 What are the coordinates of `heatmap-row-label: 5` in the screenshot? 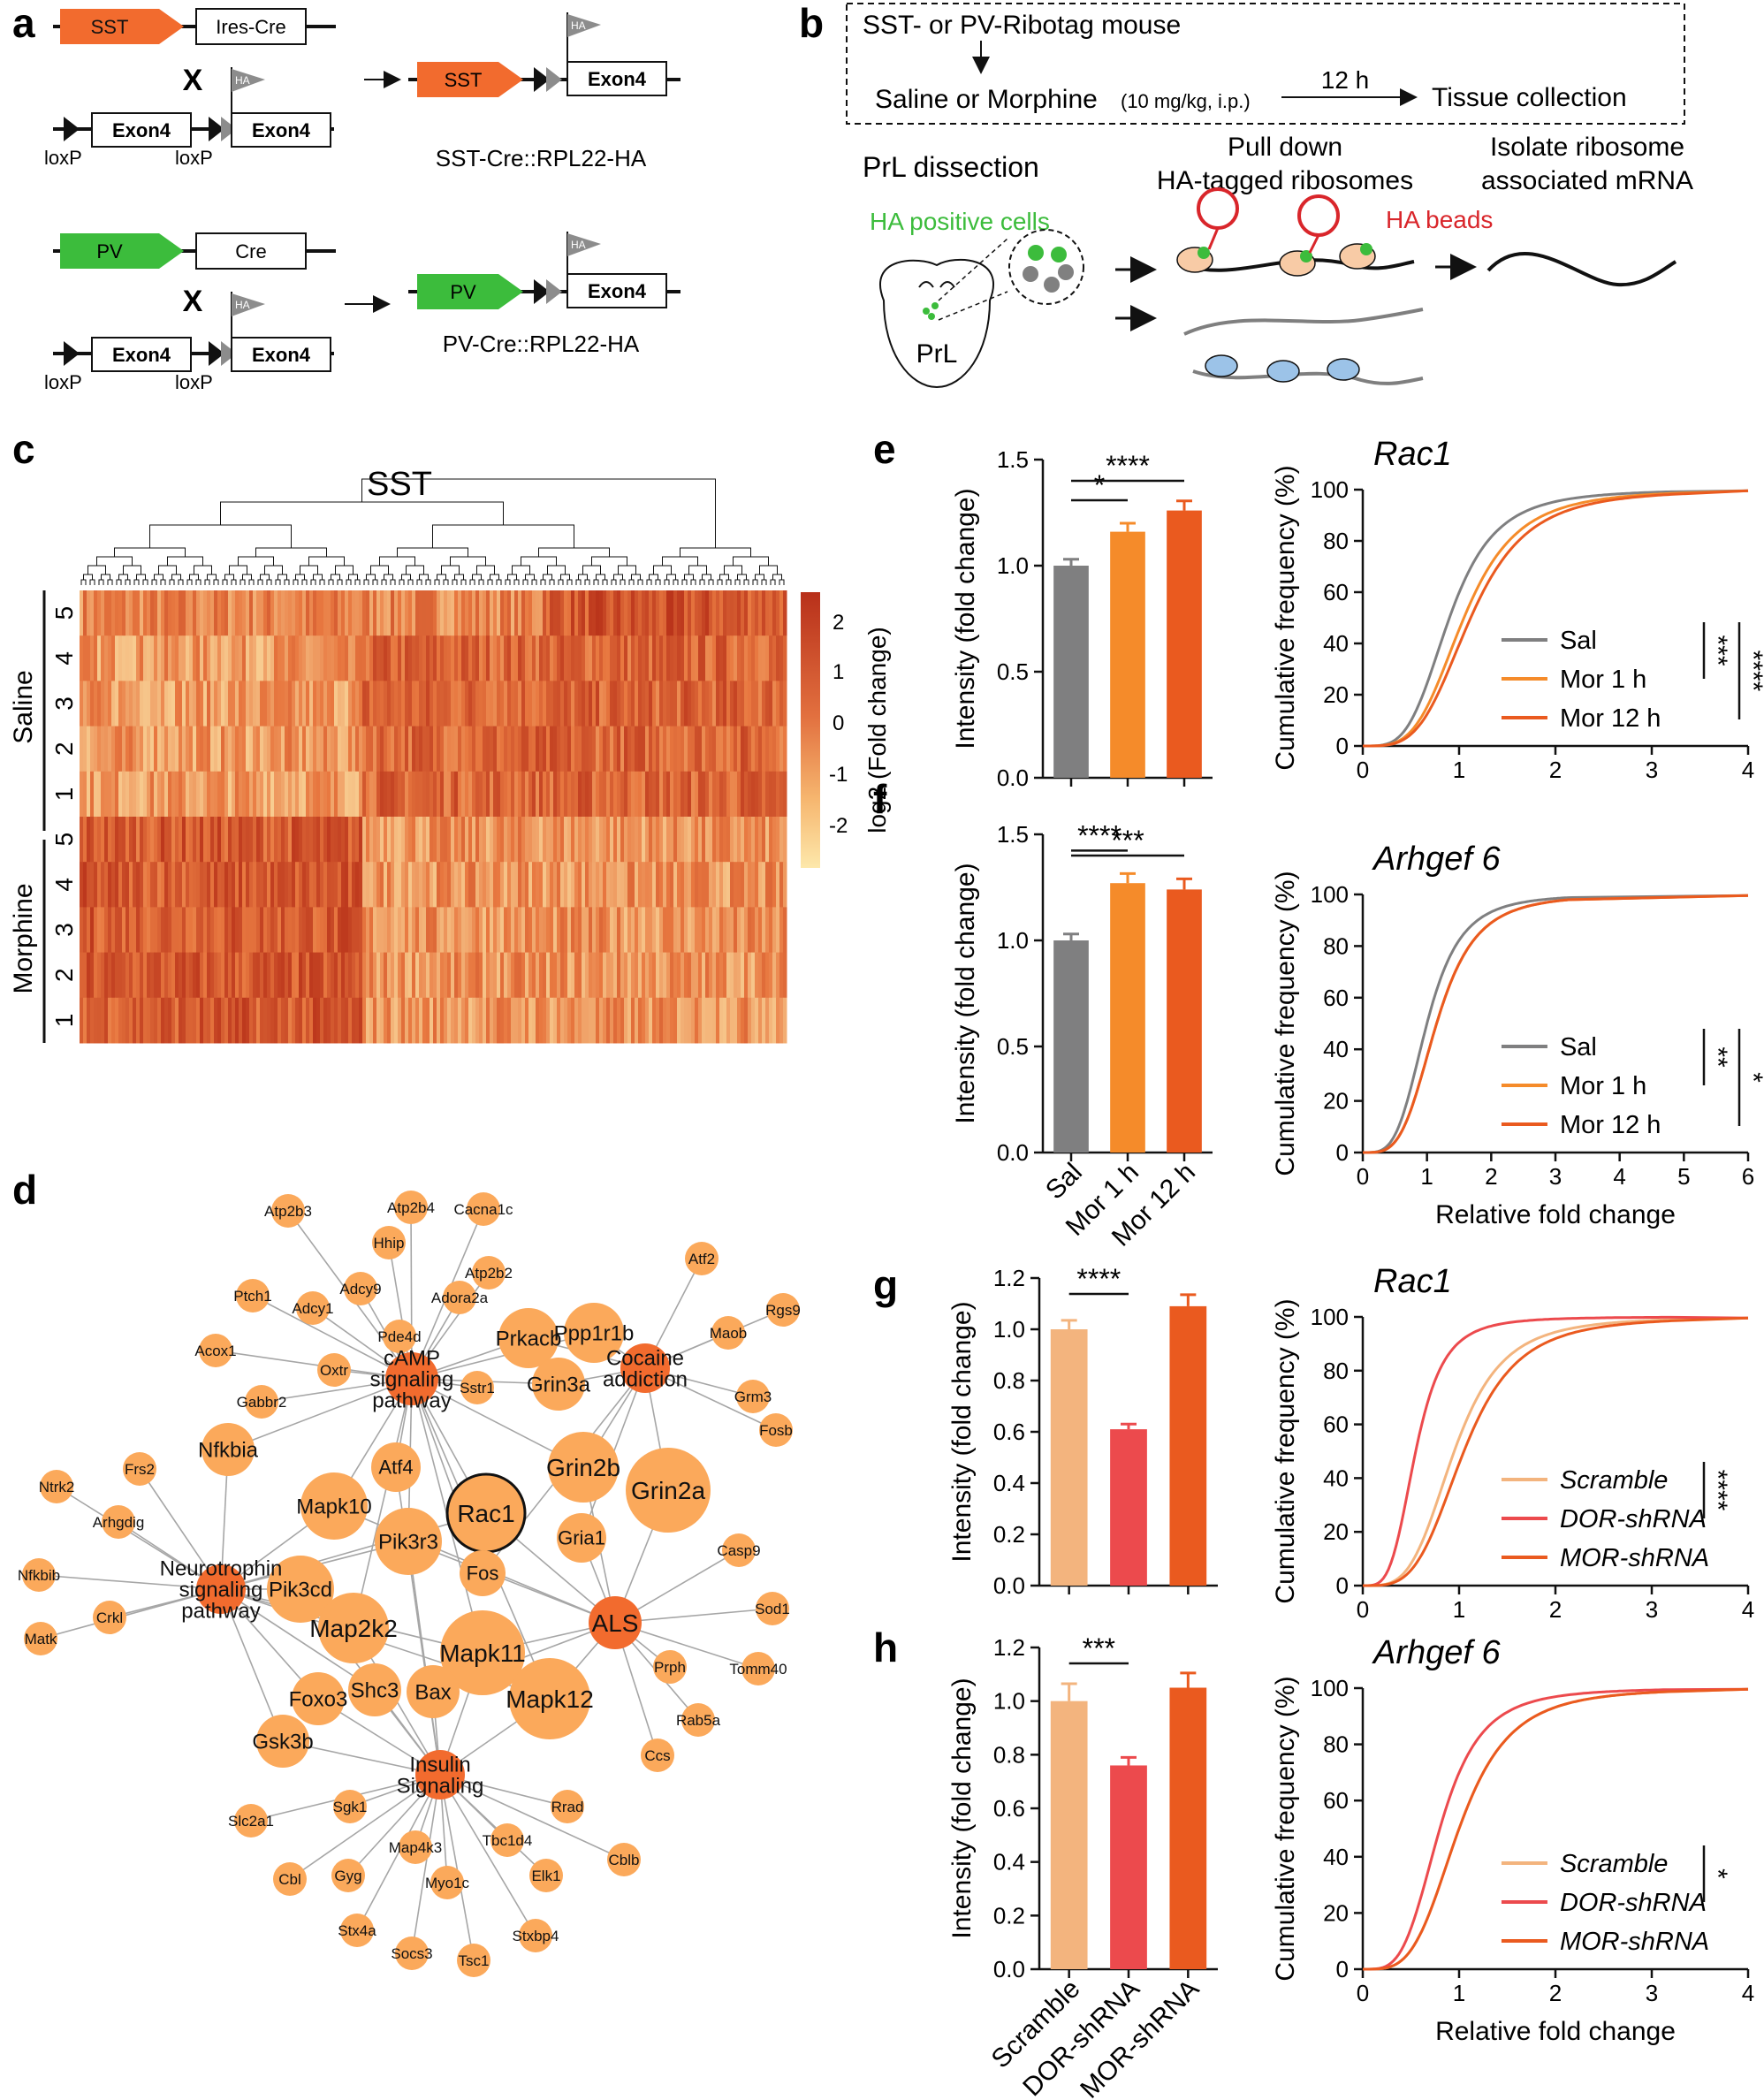 It's located at (64, 840).